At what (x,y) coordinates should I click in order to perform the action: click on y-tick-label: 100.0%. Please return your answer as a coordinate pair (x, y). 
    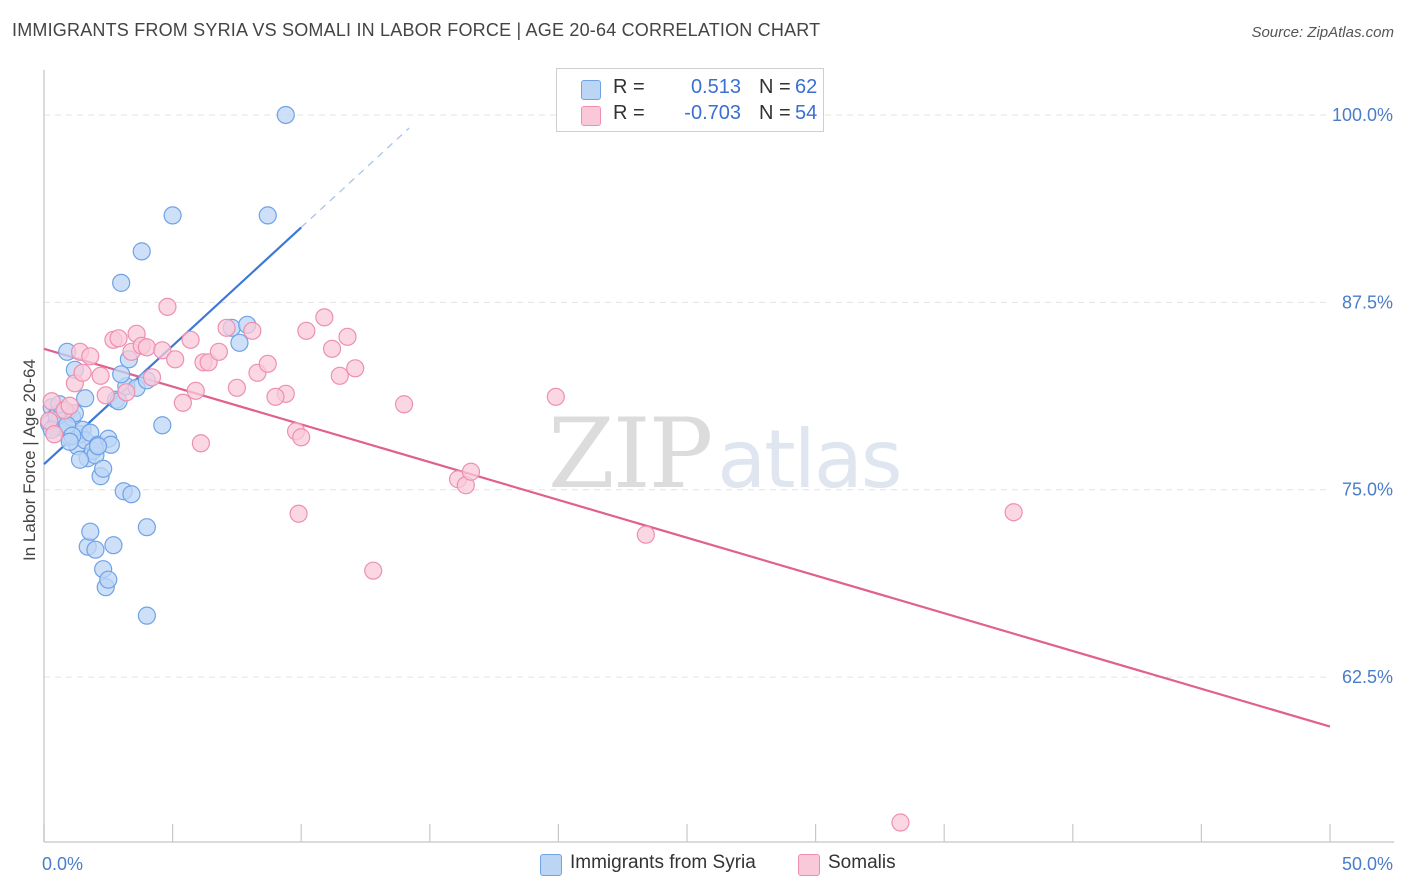
    Looking at the image, I should click on (1362, 115).